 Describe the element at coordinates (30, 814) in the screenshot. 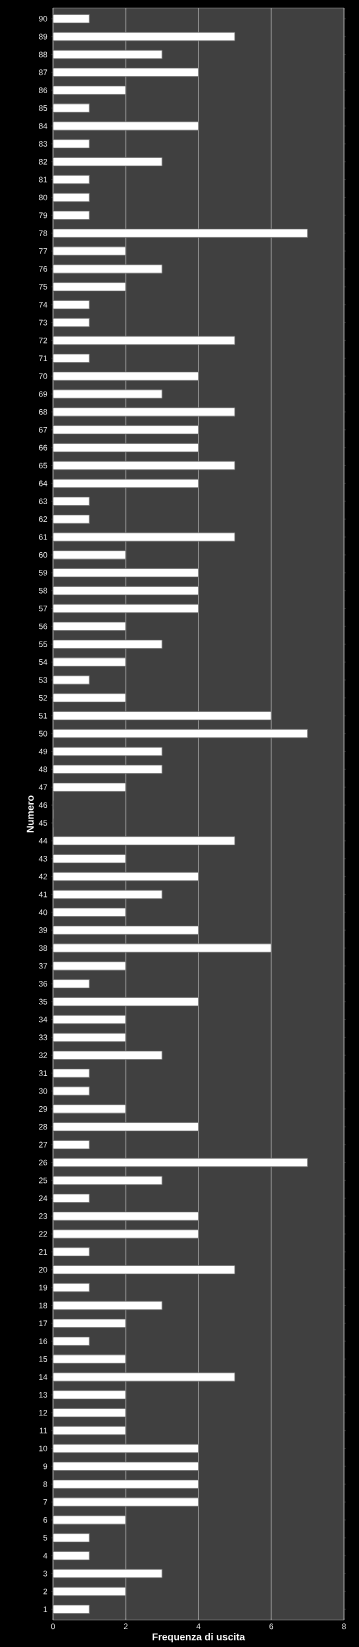

I see `y-axis-title: Numero` at that location.